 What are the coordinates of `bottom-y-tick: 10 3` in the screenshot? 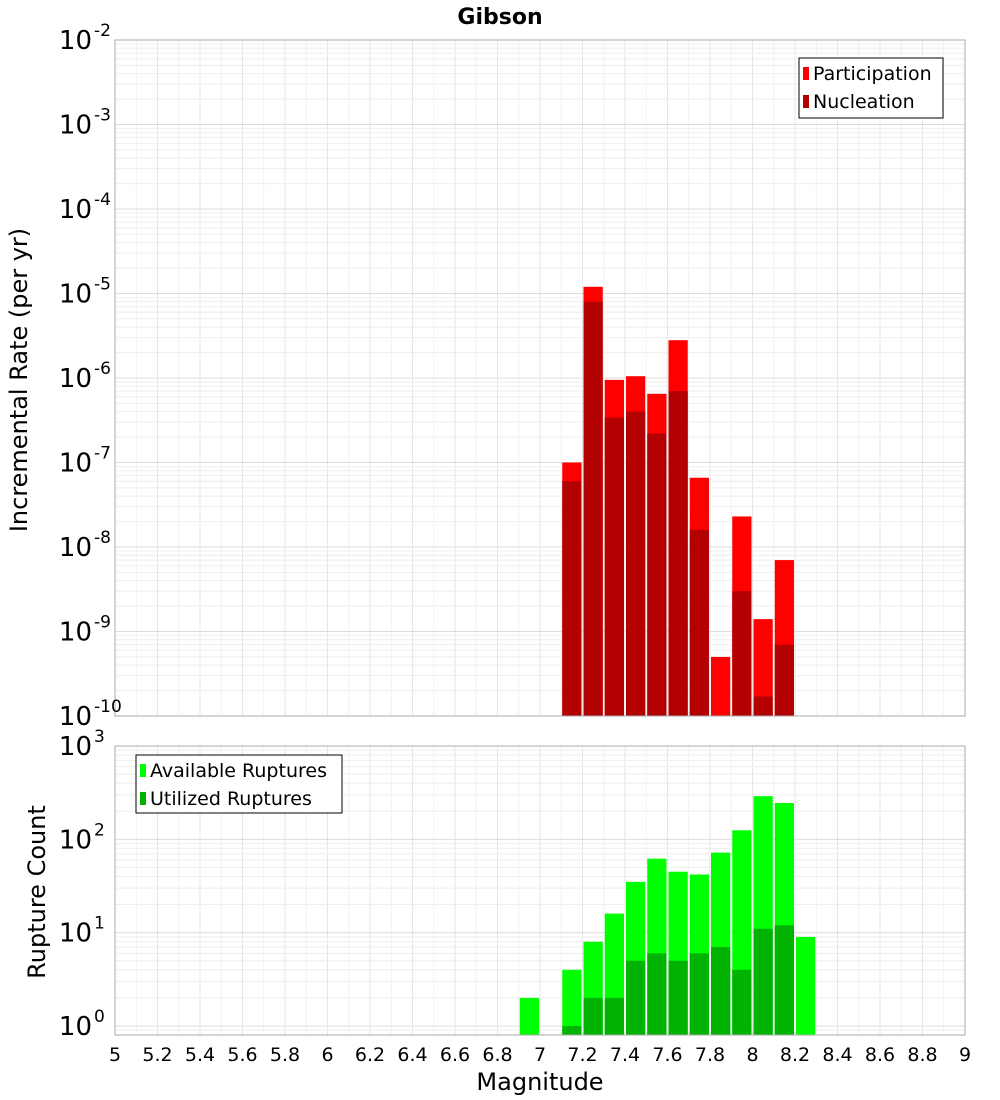 It's located at (82, 744).